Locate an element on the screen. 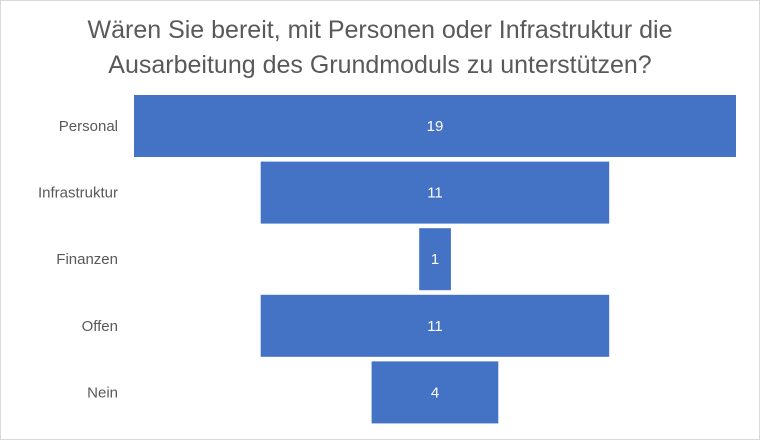 The height and width of the screenshot is (440, 760). funnel-bar-finanzen is located at coordinates (435, 259).